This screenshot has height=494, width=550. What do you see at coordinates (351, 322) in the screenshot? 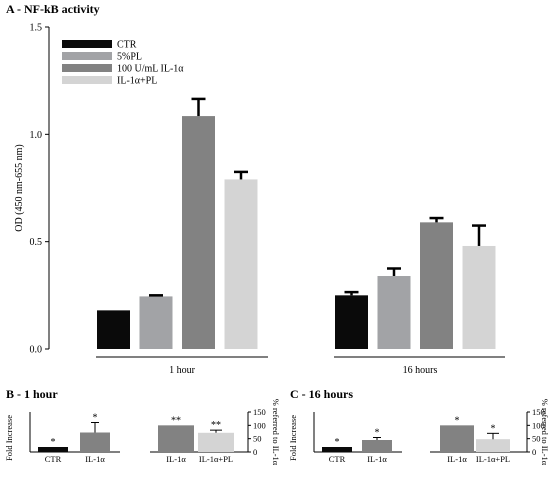
I see `bar-16-hours-ctr` at bounding box center [351, 322].